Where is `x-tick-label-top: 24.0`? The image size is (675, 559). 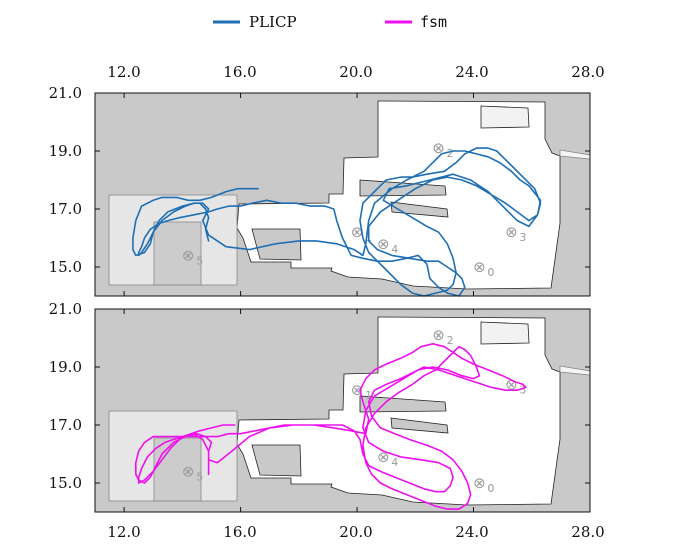
x-tick-label-top: 24.0 is located at coordinates (471, 72).